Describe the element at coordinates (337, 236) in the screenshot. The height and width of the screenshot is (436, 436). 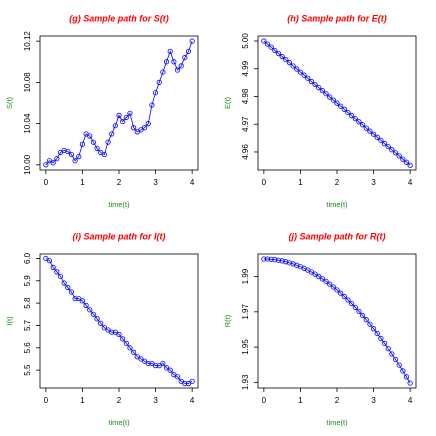
I see `panel-title: (j) Sample path for R(t)` at that location.